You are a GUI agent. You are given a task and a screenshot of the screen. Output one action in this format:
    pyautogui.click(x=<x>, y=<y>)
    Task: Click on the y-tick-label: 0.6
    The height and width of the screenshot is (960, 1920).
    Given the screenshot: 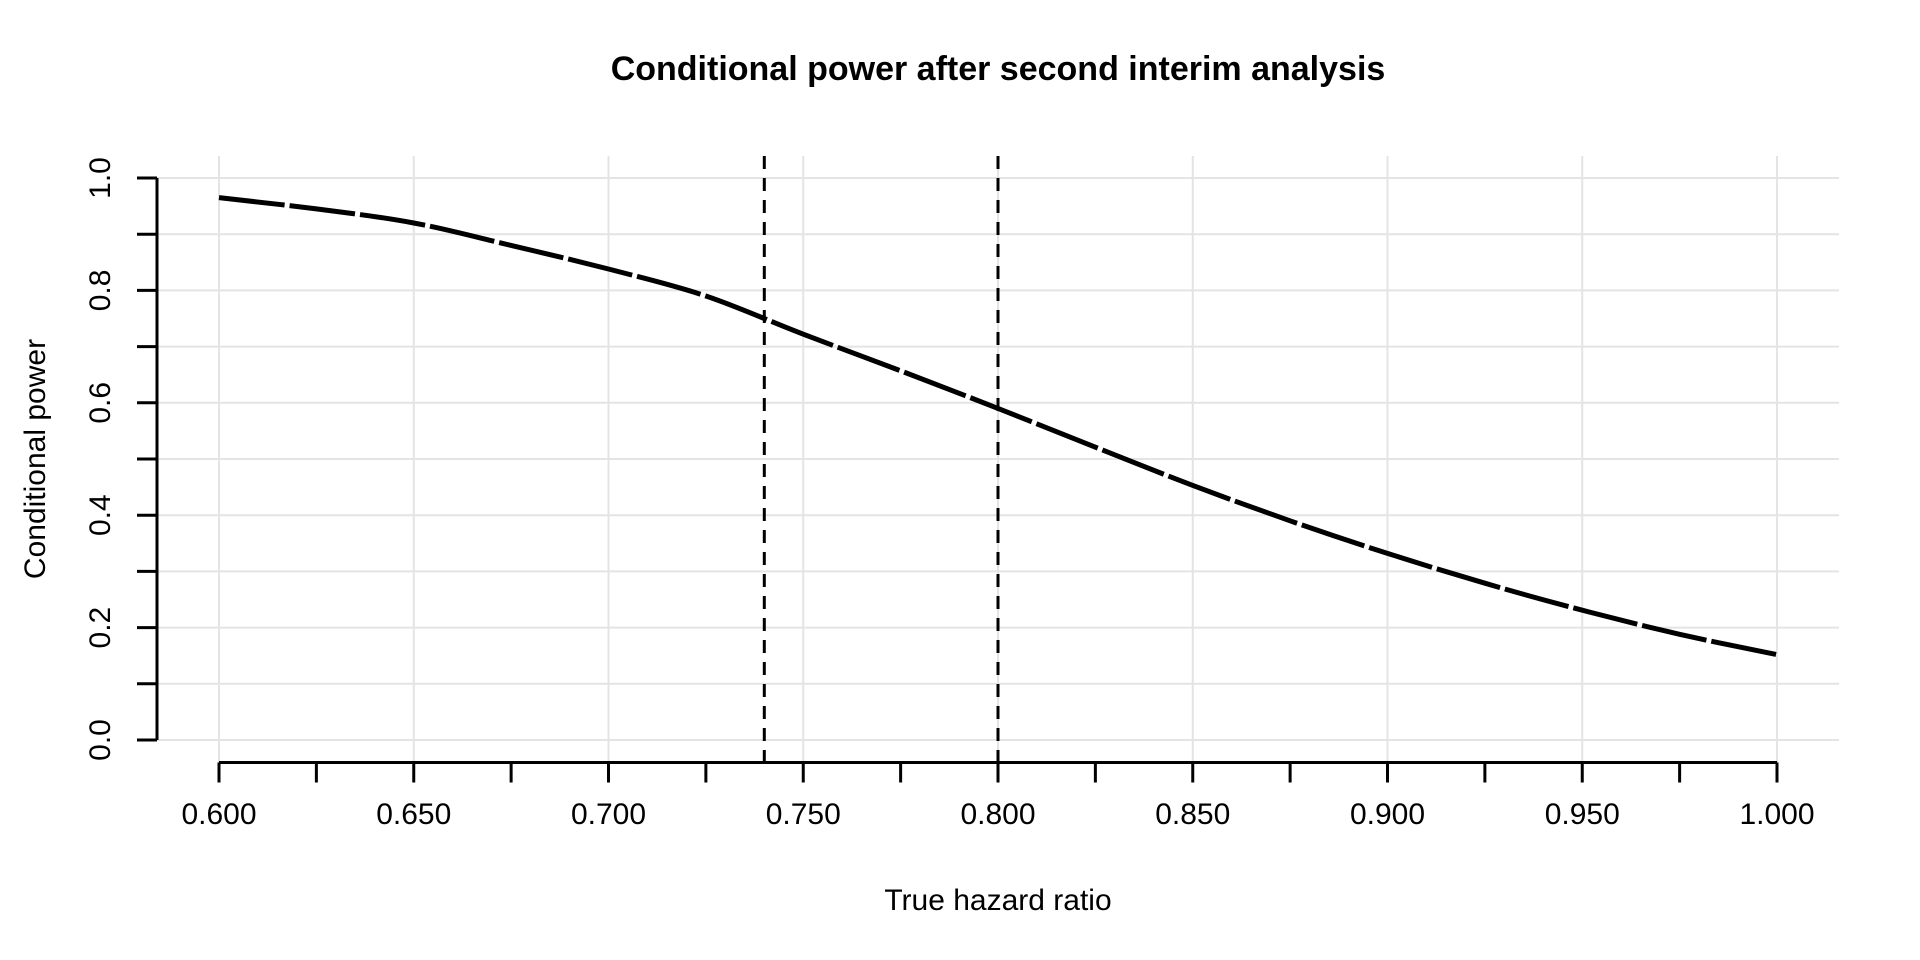 What is the action you would take?
    pyautogui.click(x=100, y=403)
    